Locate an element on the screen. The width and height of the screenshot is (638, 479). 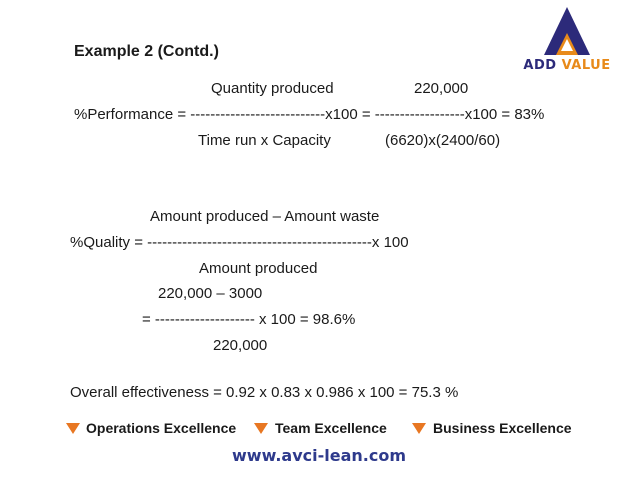
quality-calc-denominator: 220,000 is located at coordinates (240, 345).